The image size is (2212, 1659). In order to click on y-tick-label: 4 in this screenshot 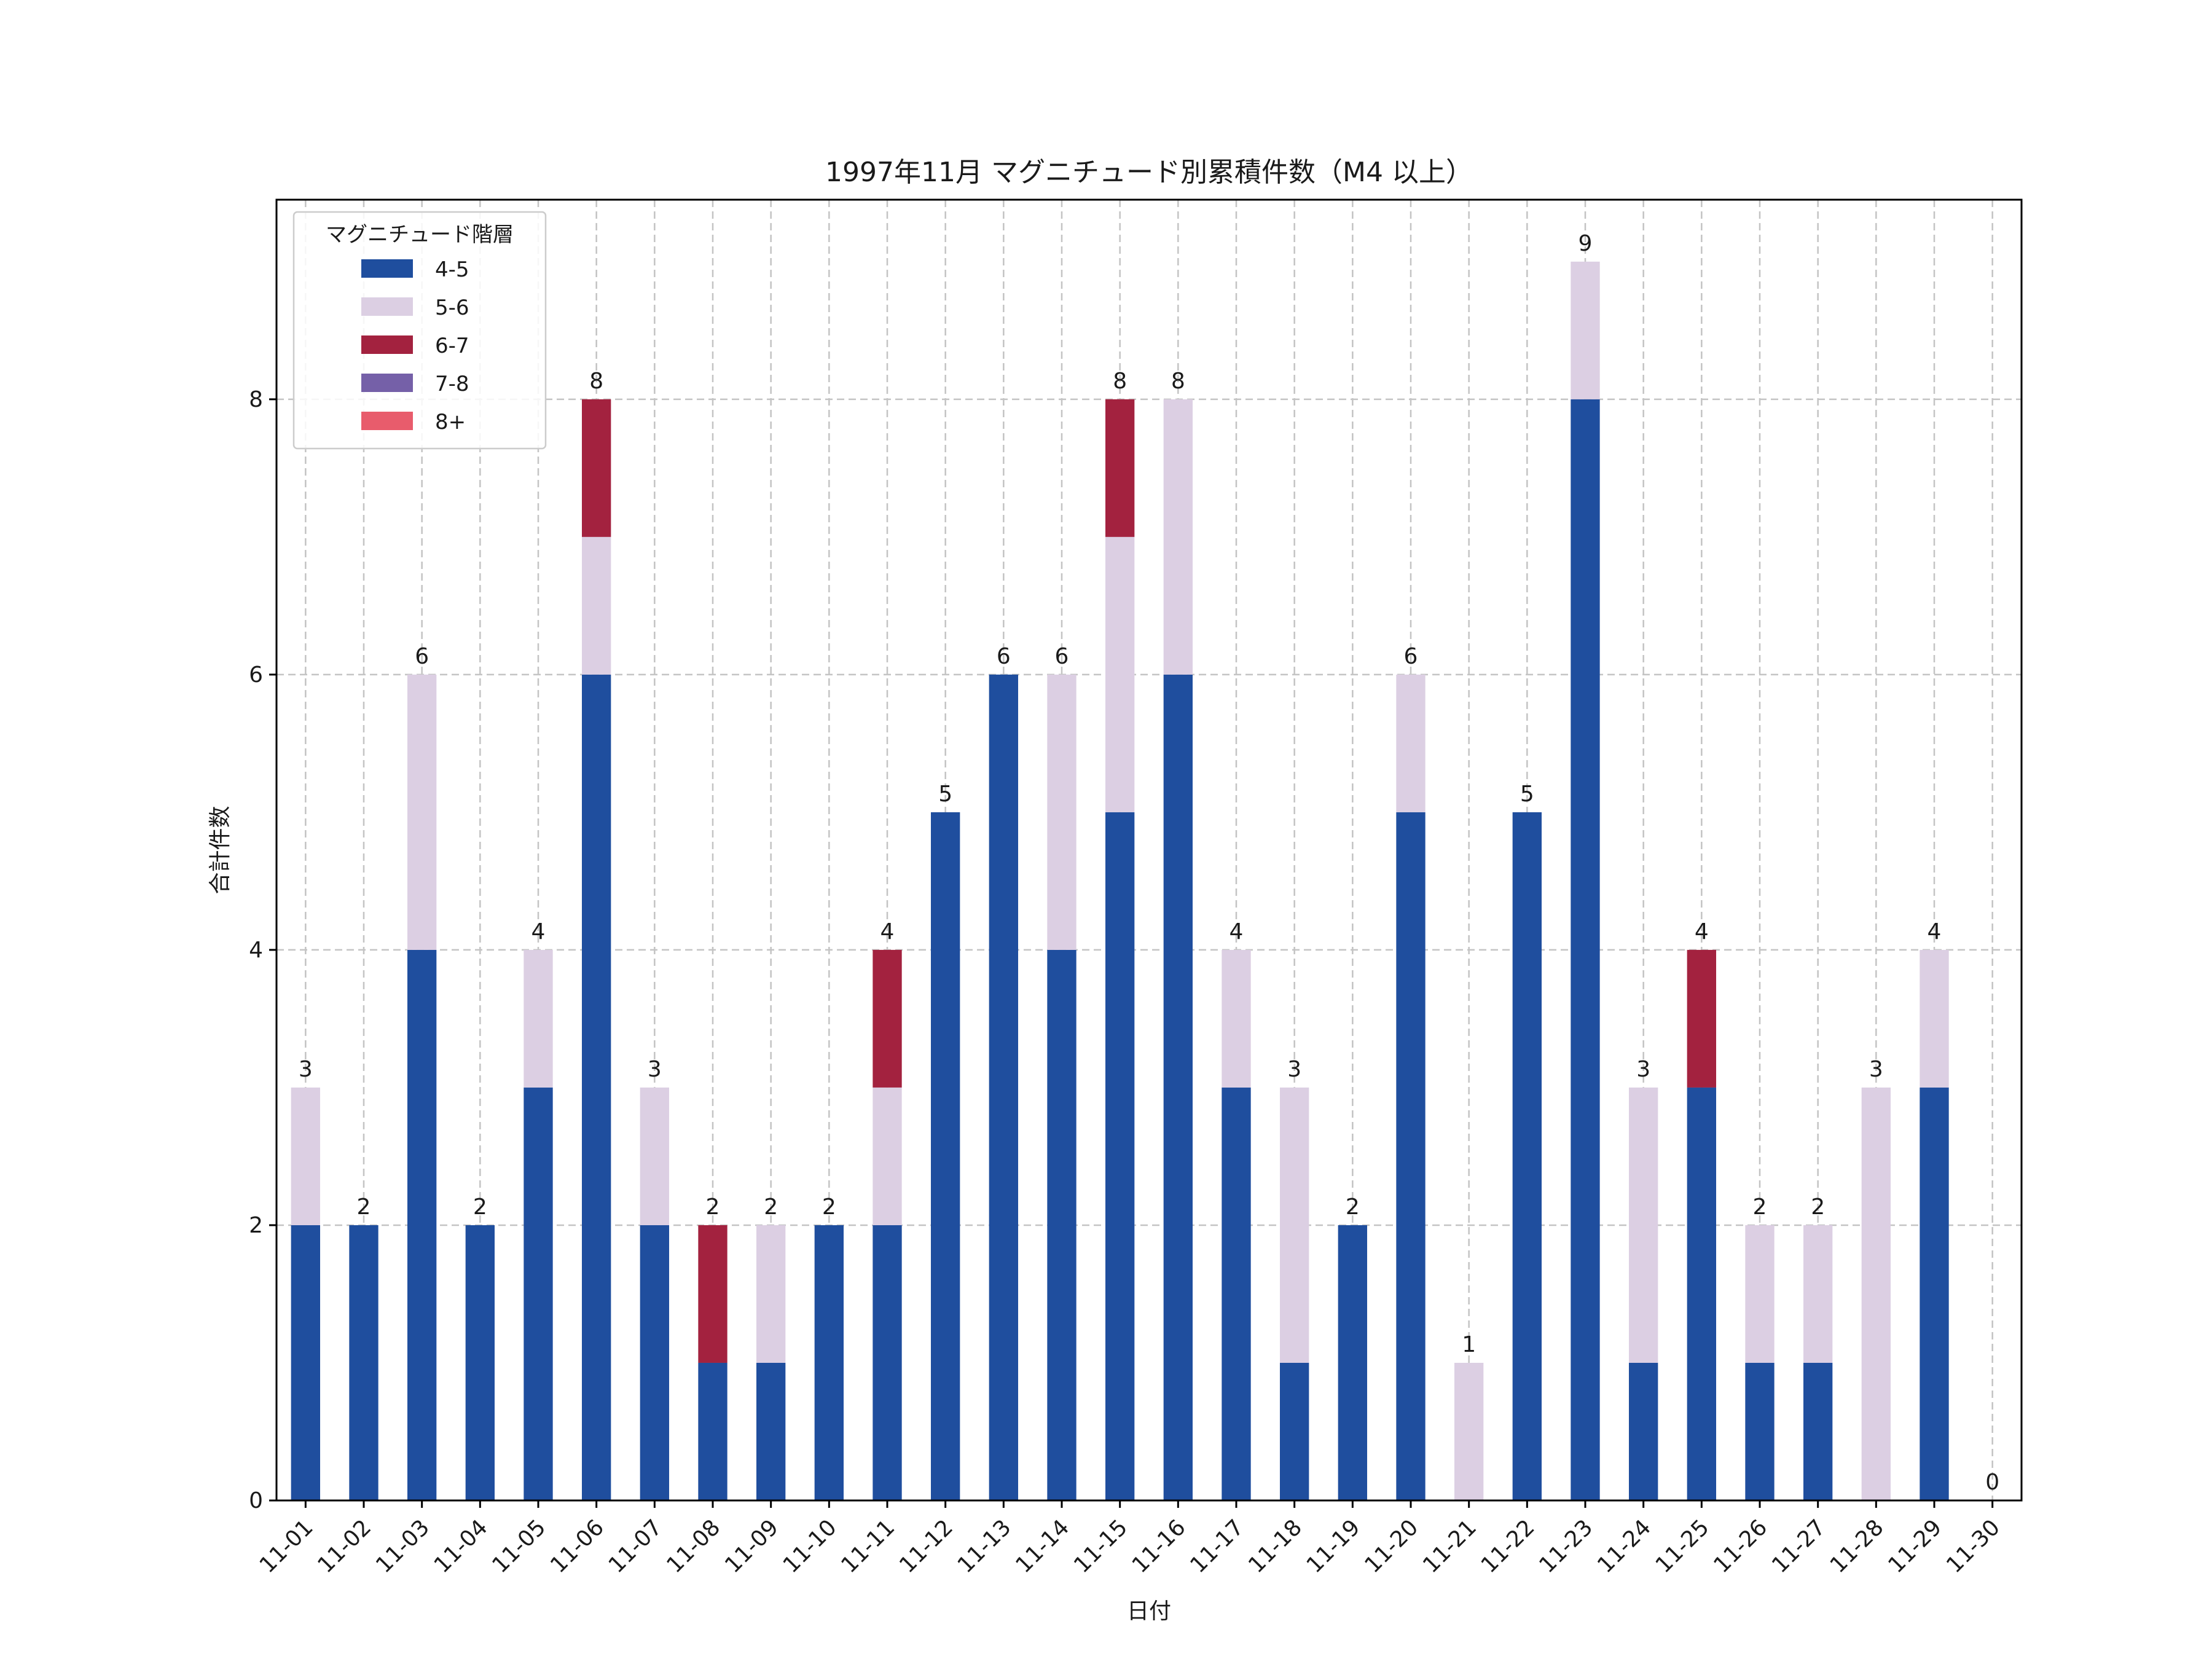, I will do `click(256, 950)`.